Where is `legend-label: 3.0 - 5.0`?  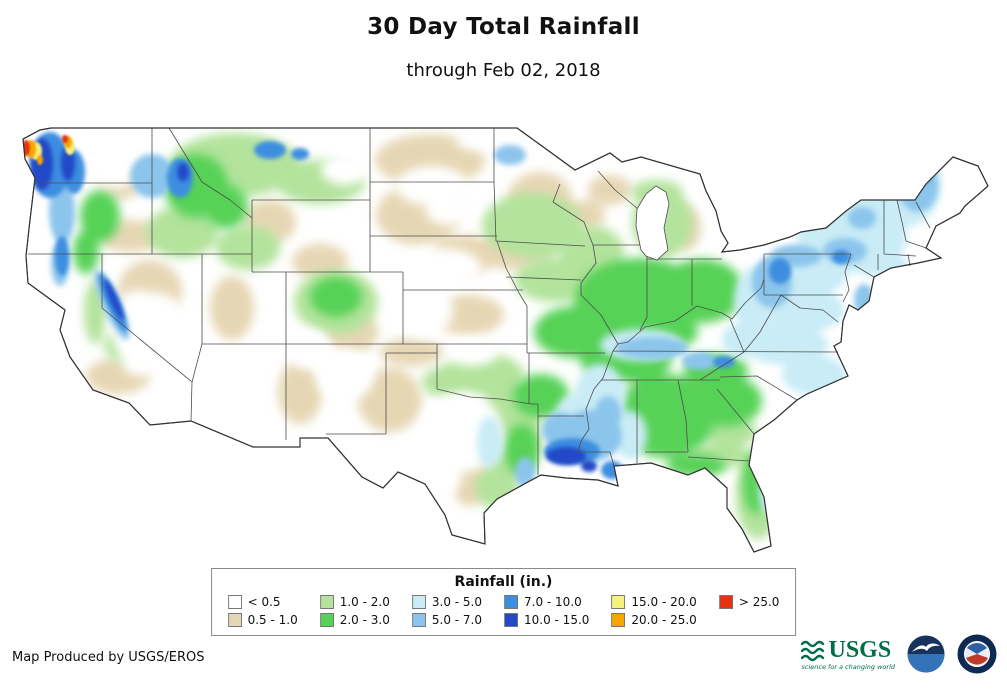
legend-label: 3.0 - 5.0 is located at coordinates (457, 602).